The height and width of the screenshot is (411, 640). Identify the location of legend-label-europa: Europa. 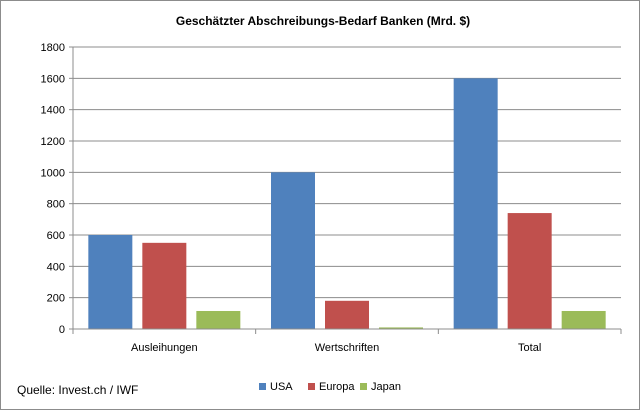
(337, 387).